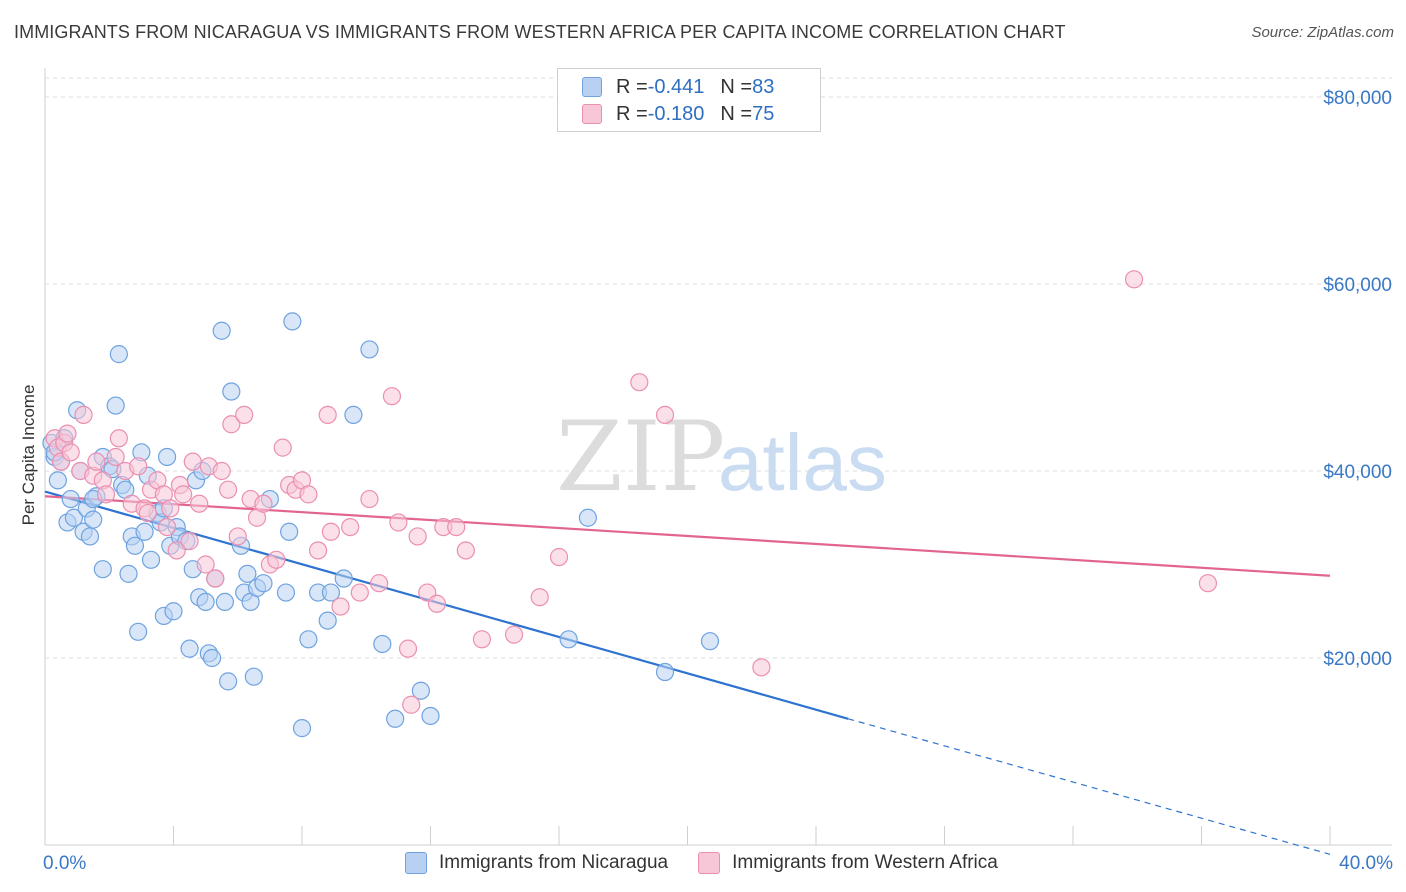 The width and height of the screenshot is (1406, 892). What do you see at coordinates (763, 113) in the screenshot?
I see `legend-n-value: 75` at bounding box center [763, 113].